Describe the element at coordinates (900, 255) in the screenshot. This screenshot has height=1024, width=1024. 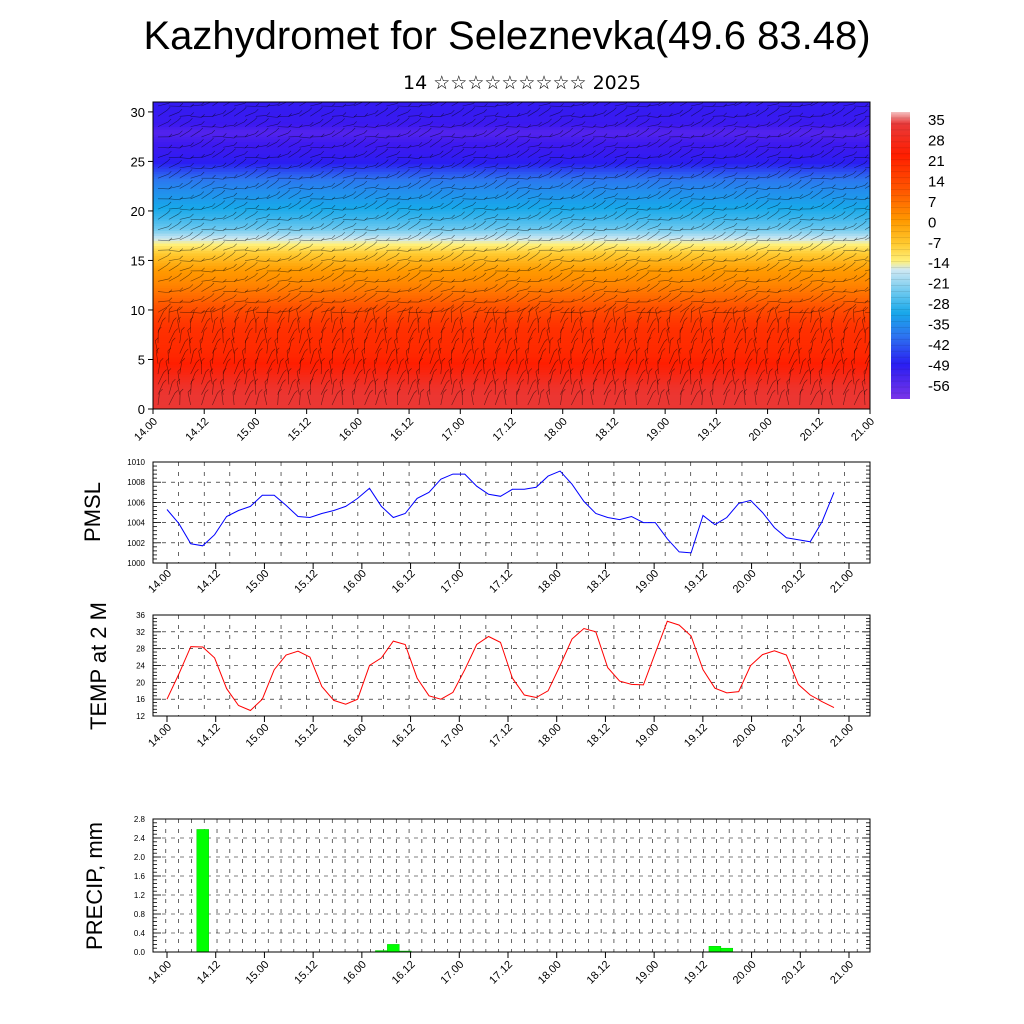
I see `colorbar` at that location.